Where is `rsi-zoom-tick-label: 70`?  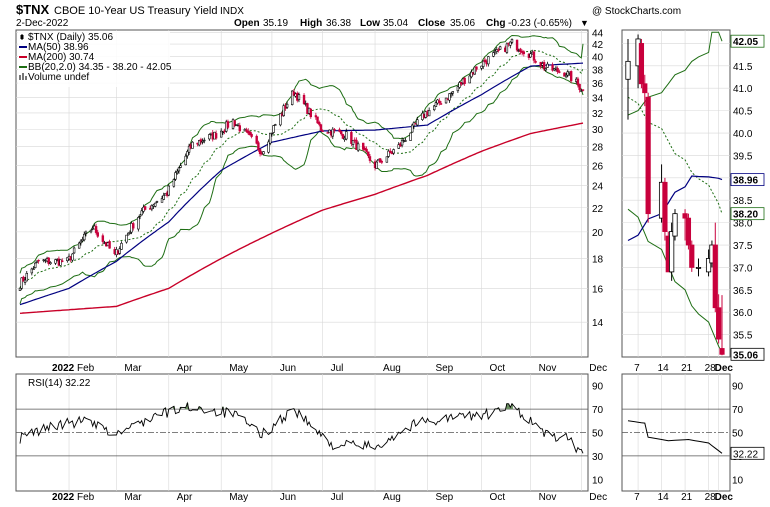 rsi-zoom-tick-label: 70 is located at coordinates (738, 410).